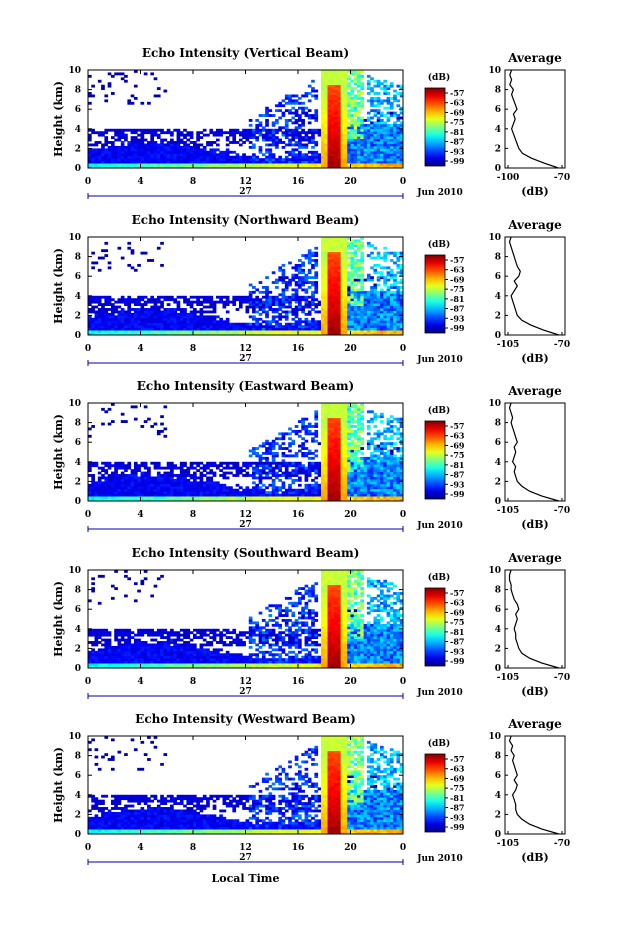 The height and width of the screenshot is (929, 619). I want to click on x-tick-label: 4, so click(140, 182).